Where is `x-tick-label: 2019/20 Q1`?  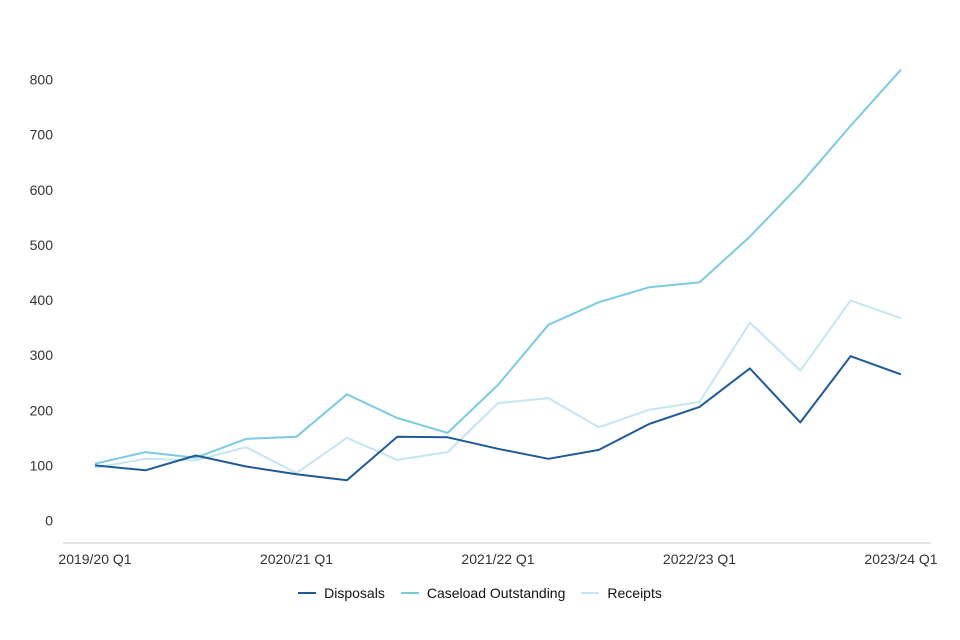
x-tick-label: 2019/20 Q1 is located at coordinates (94, 559).